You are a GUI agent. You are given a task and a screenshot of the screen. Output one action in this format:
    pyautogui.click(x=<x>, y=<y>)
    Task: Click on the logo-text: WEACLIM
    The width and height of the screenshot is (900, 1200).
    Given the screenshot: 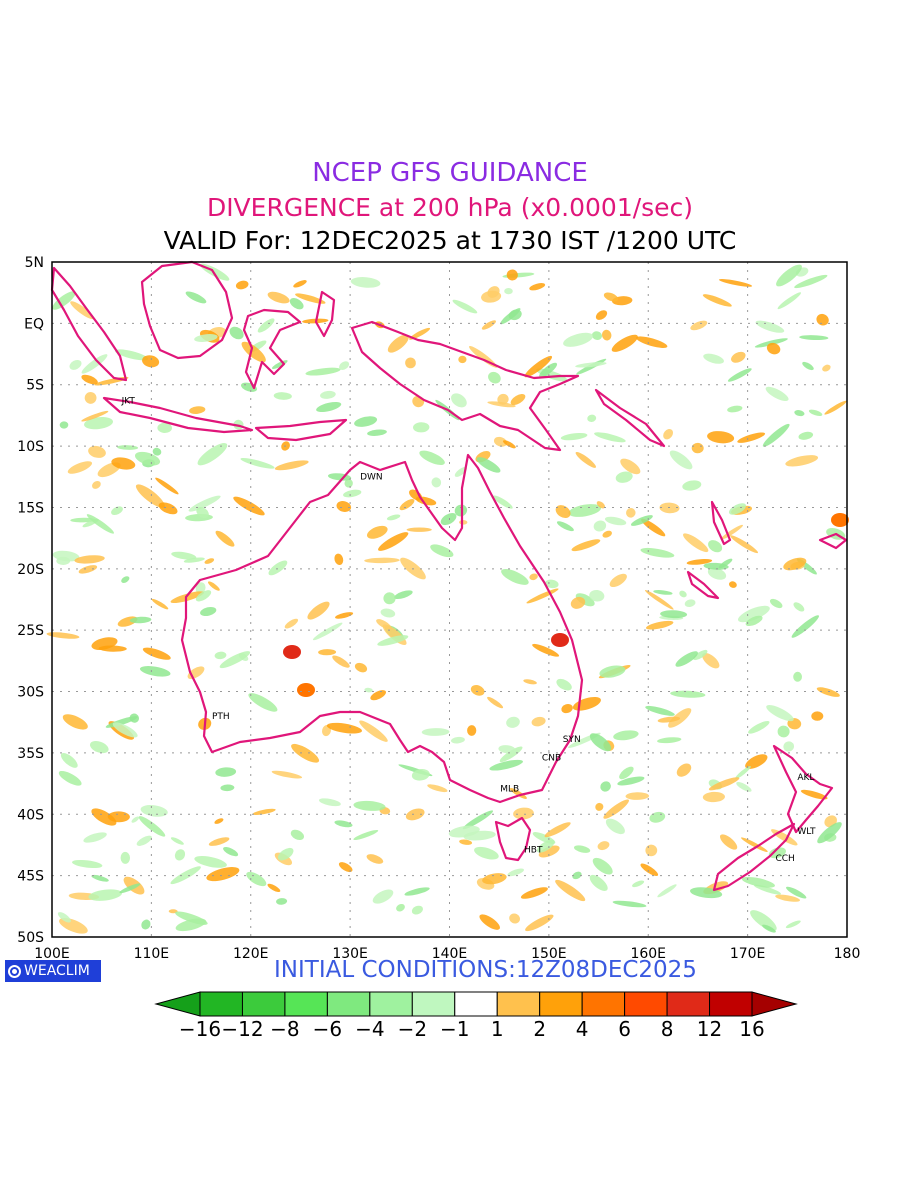 What is the action you would take?
    pyautogui.click(x=57, y=971)
    